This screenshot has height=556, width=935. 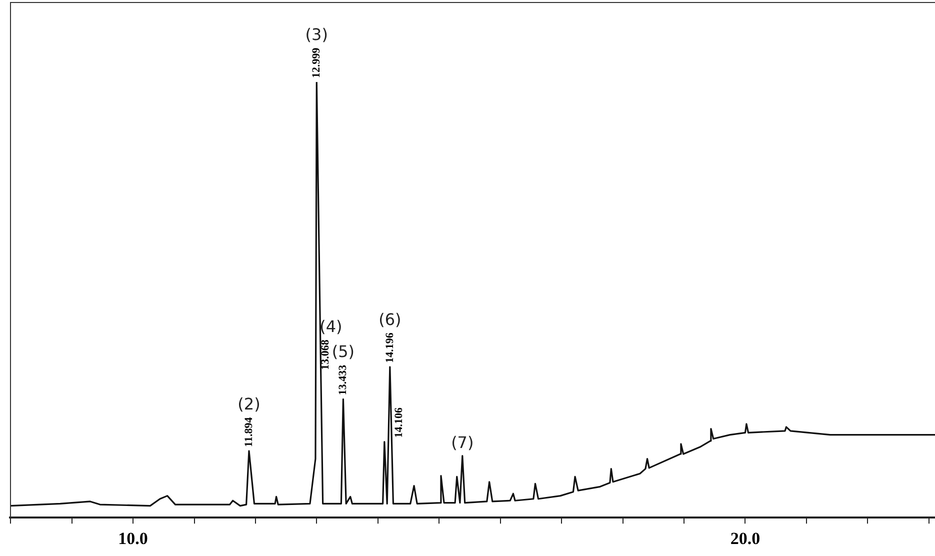 I want to click on annotation: (6), so click(x=390, y=319).